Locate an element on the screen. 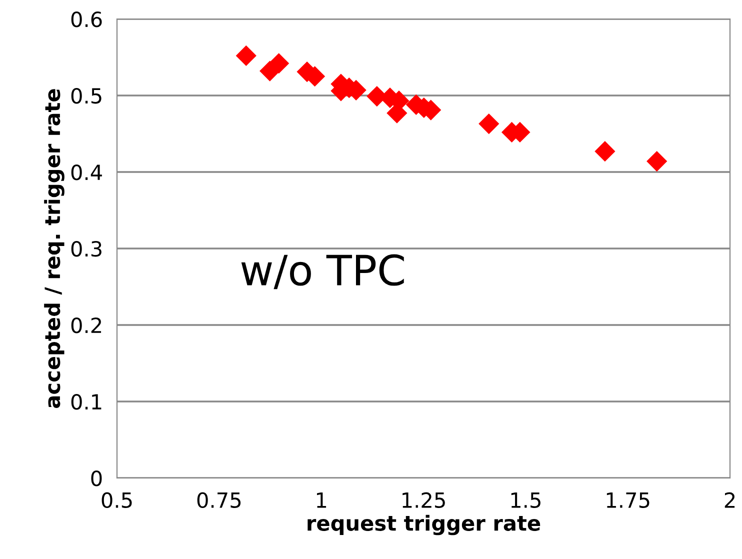 The width and height of the screenshot is (742, 559). y-tick-label: 0.2 is located at coordinates (86, 325).